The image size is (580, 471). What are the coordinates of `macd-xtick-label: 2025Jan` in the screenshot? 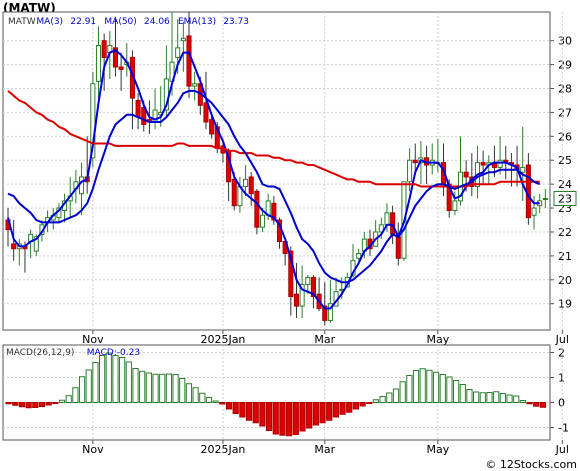 It's located at (222, 449).